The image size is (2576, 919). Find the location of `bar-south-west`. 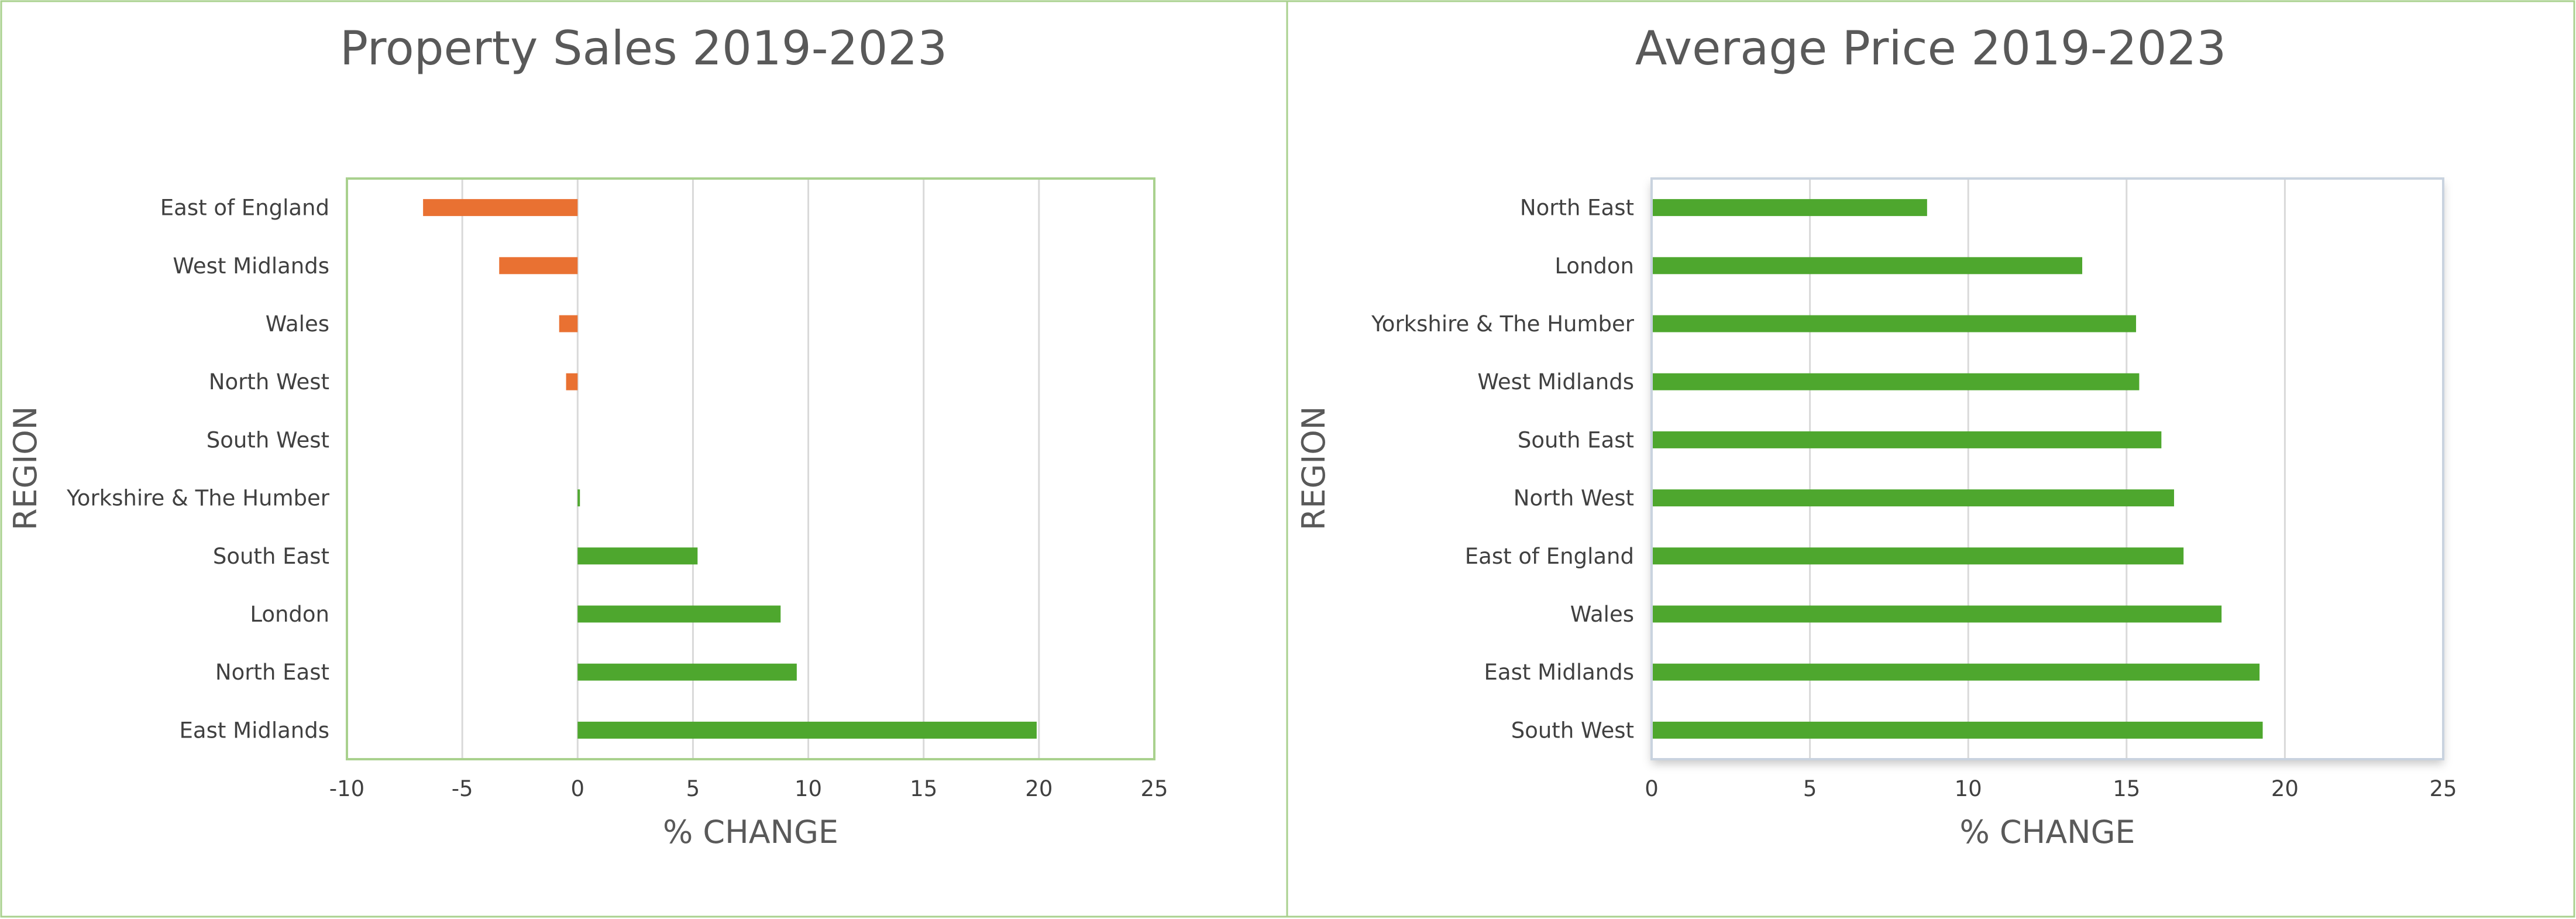

bar-south-west is located at coordinates (1957, 730).